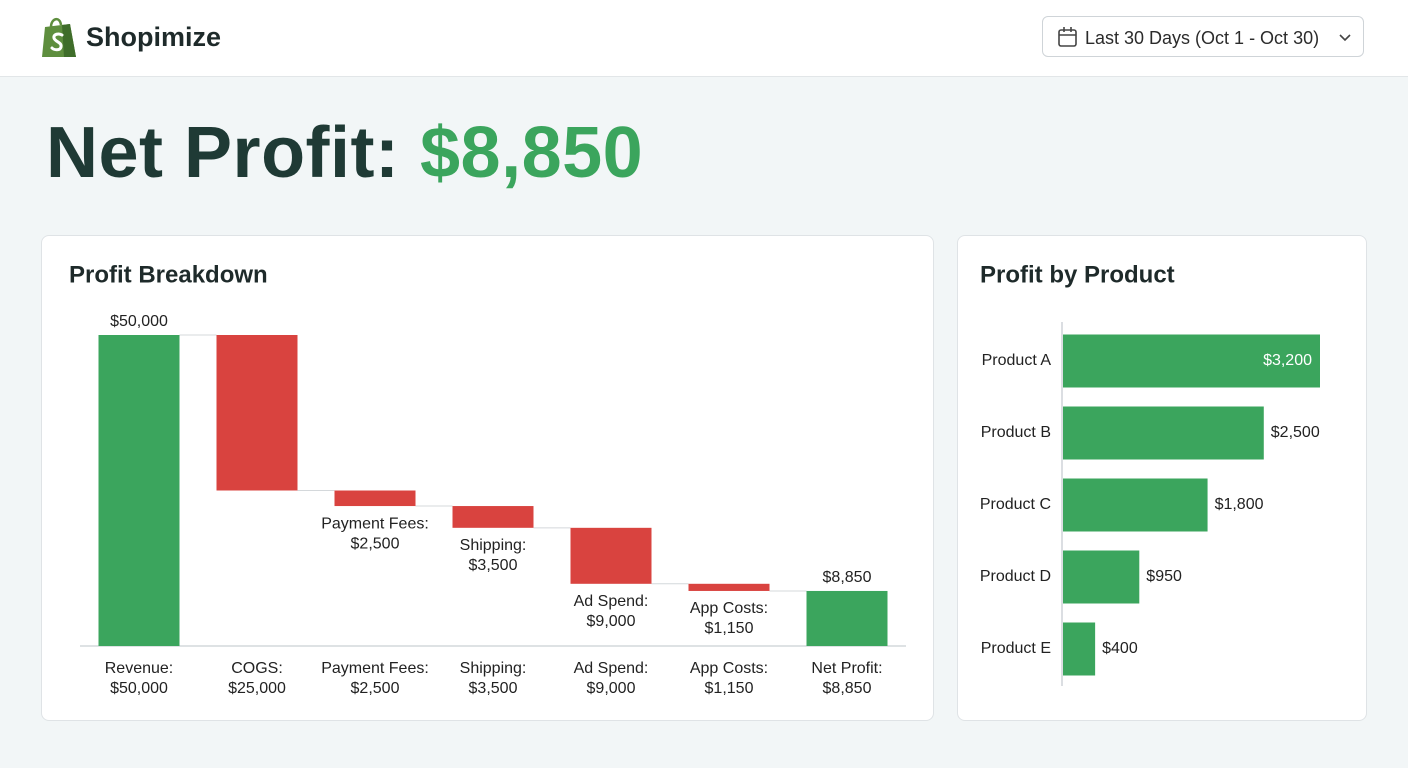 This screenshot has width=1408, height=768. What do you see at coordinates (1345, 38) in the screenshot?
I see `chevron` at bounding box center [1345, 38].